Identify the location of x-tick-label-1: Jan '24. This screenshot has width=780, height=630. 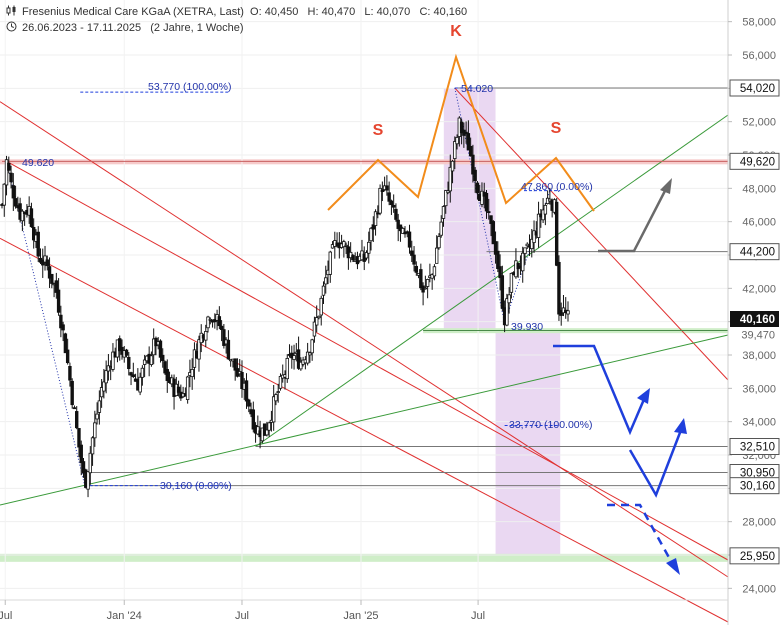
(124, 616).